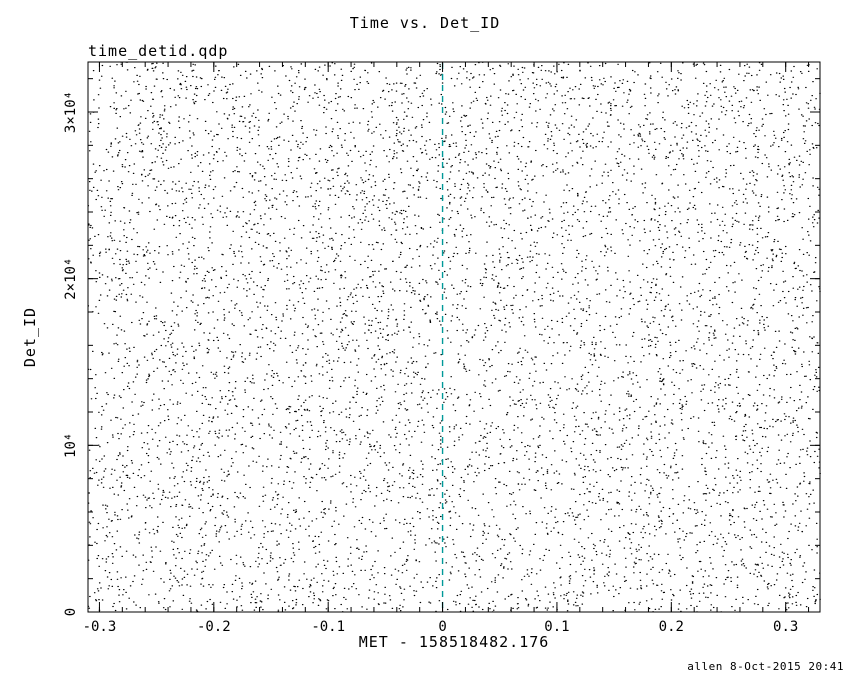 This screenshot has width=850, height=680. I want to click on x-tick-label: -0.2, so click(214, 627).